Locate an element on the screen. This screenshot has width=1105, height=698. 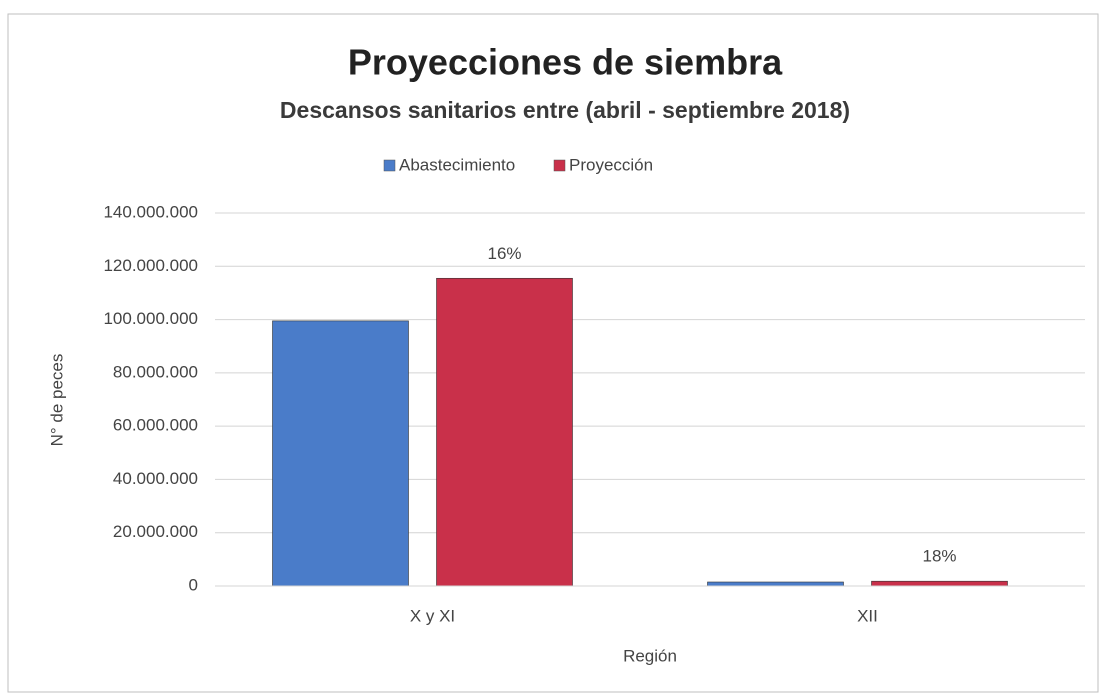
data-label: 16% is located at coordinates (504, 253).